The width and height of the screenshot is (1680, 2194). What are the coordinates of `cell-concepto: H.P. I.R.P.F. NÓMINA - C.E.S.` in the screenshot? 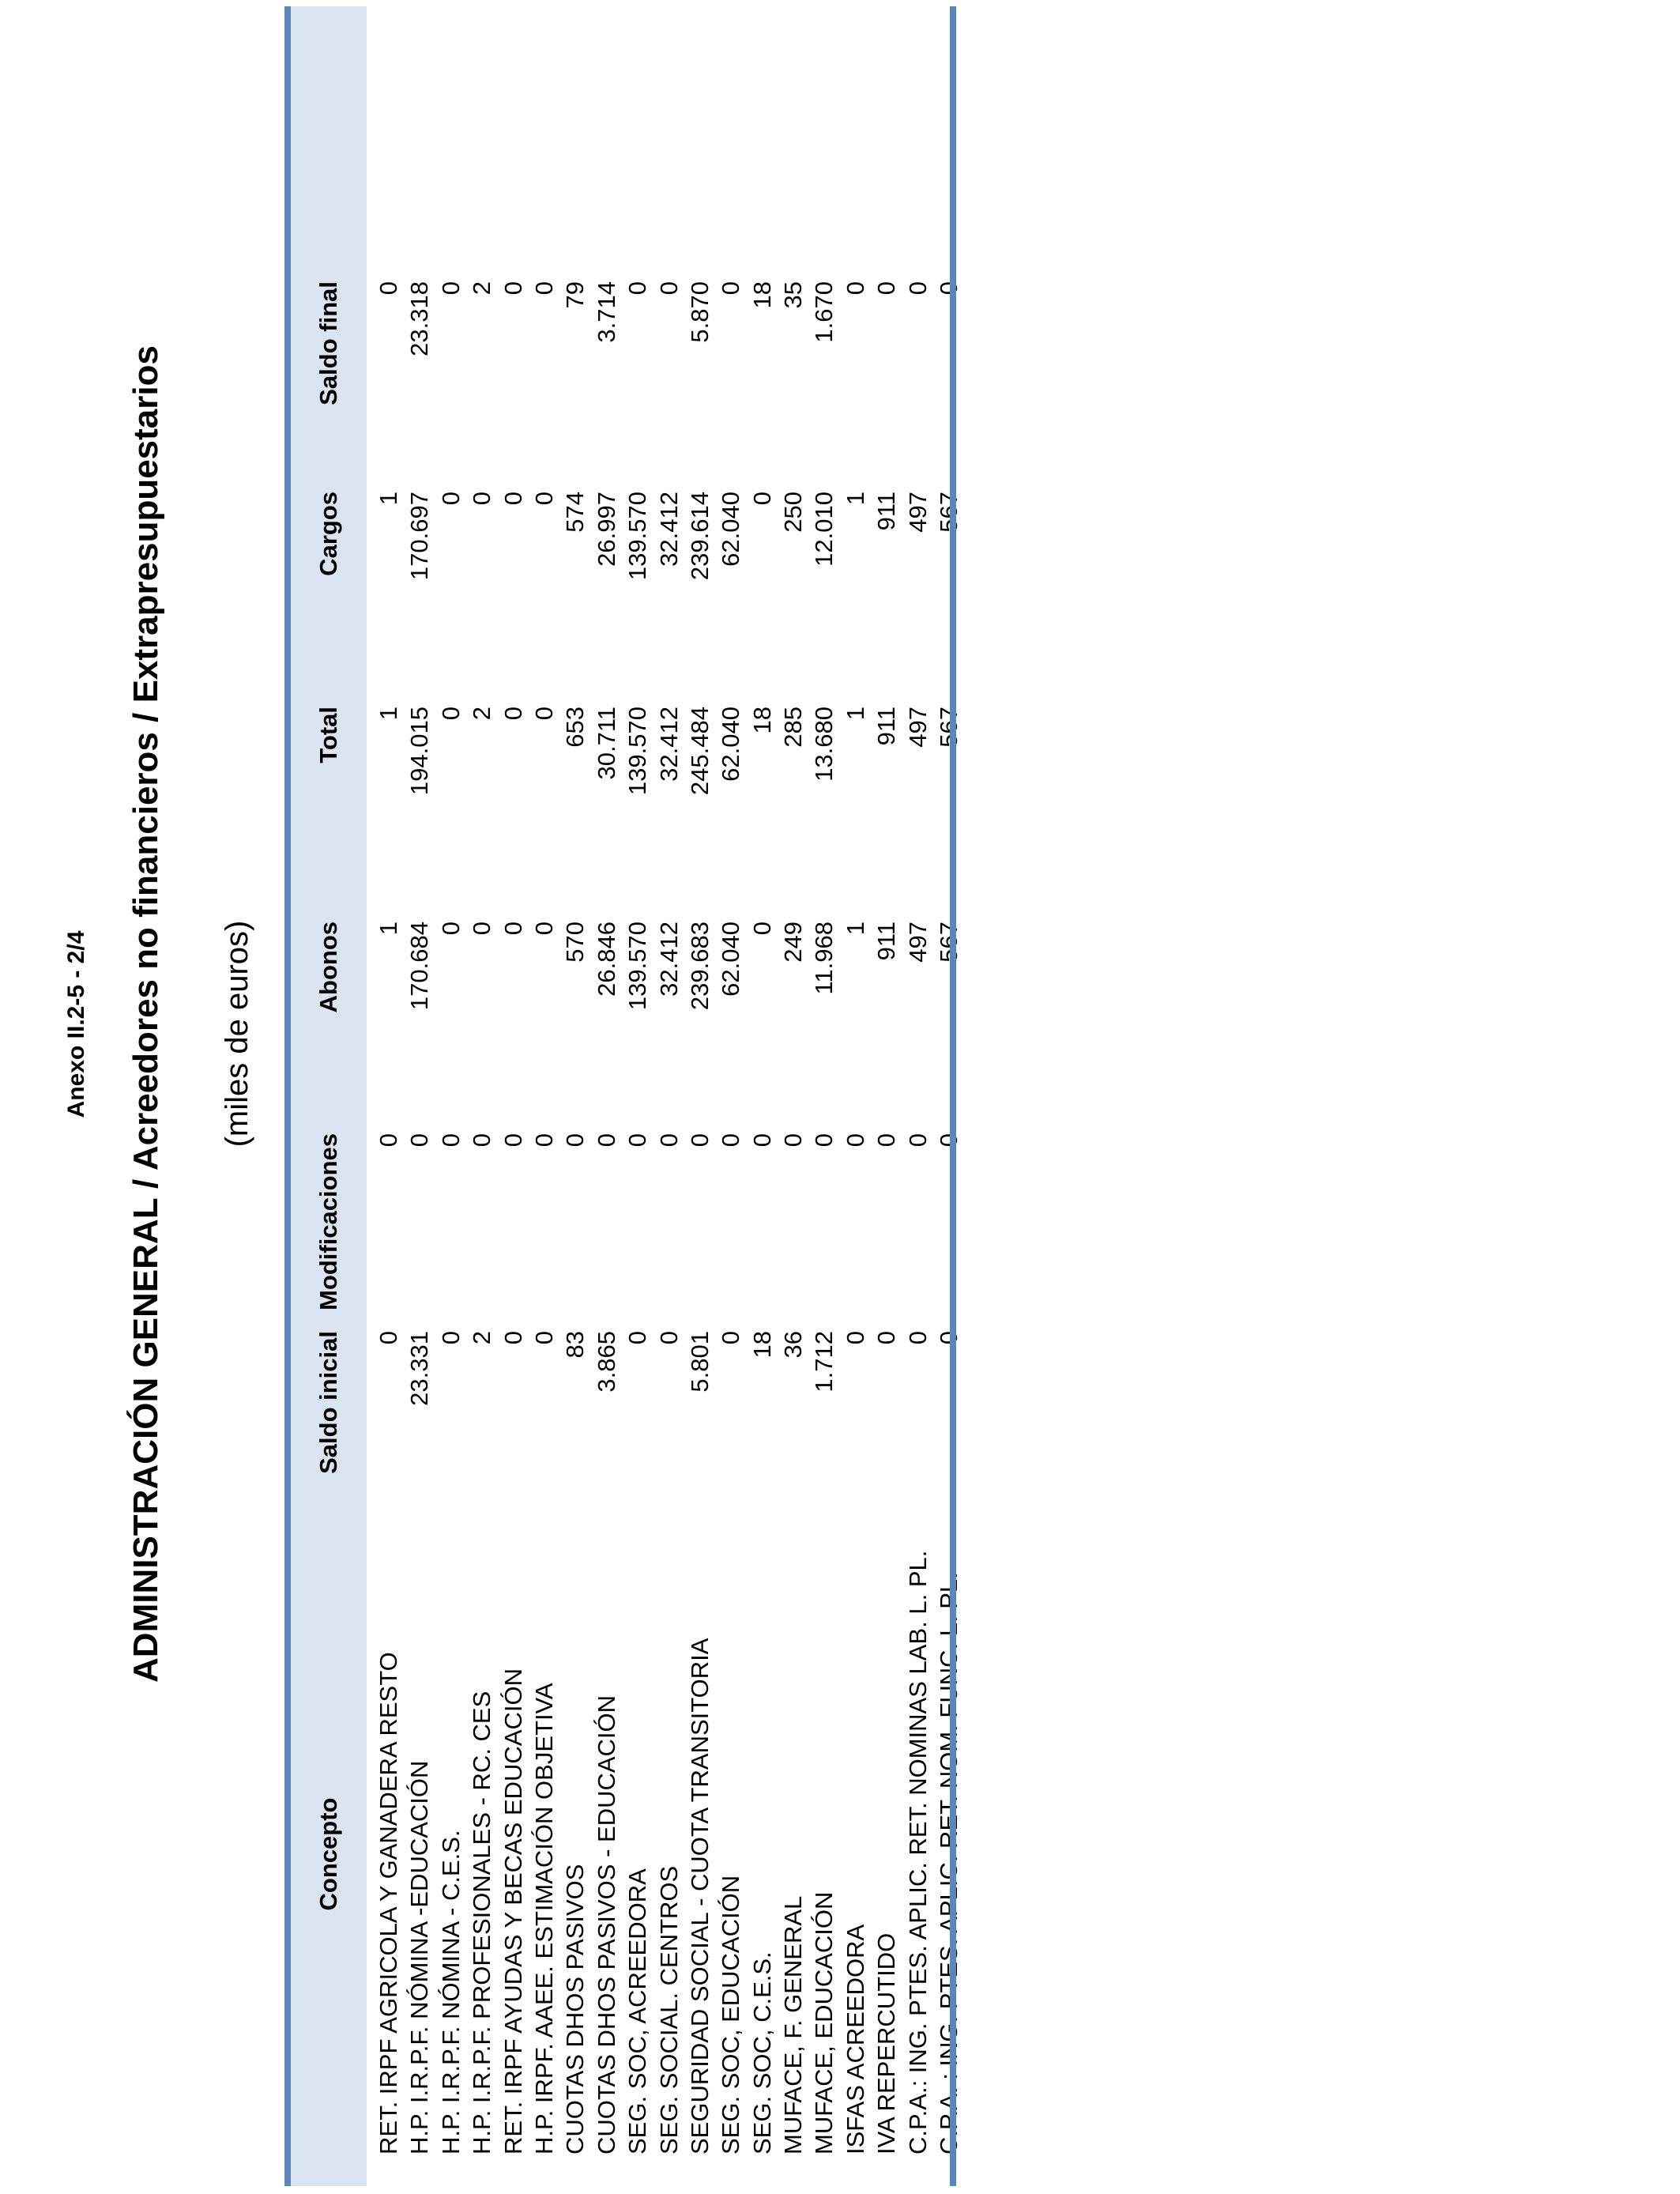 It's located at (450, 1992).